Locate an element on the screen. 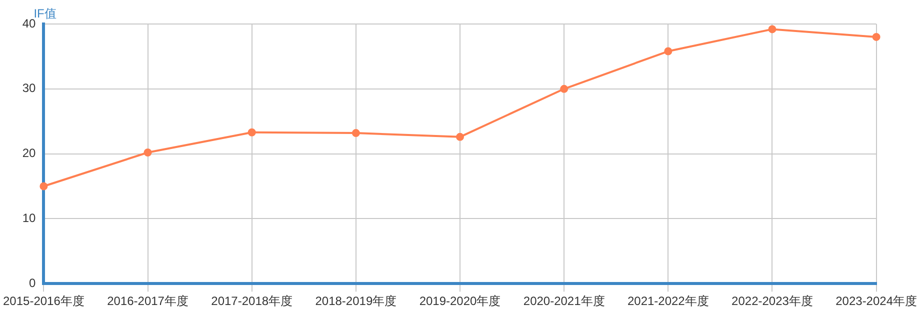  y-tick-label: 10 is located at coordinates (29, 218).